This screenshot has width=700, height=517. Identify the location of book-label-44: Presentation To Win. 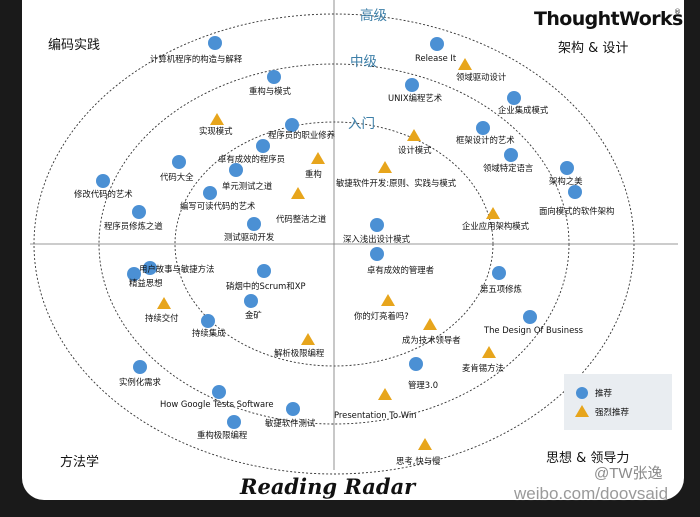
(375, 415).